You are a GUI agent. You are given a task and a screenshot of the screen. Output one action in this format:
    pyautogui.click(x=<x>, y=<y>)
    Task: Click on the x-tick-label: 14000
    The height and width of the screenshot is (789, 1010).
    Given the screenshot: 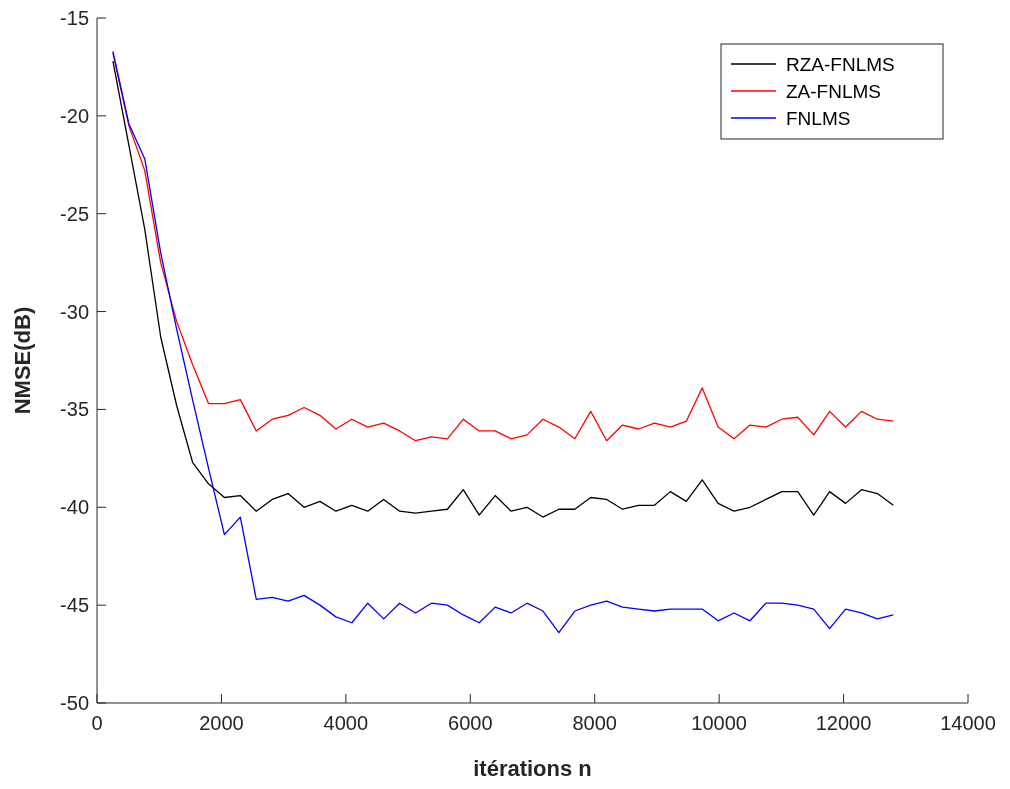 What is the action you would take?
    pyautogui.click(x=968, y=723)
    